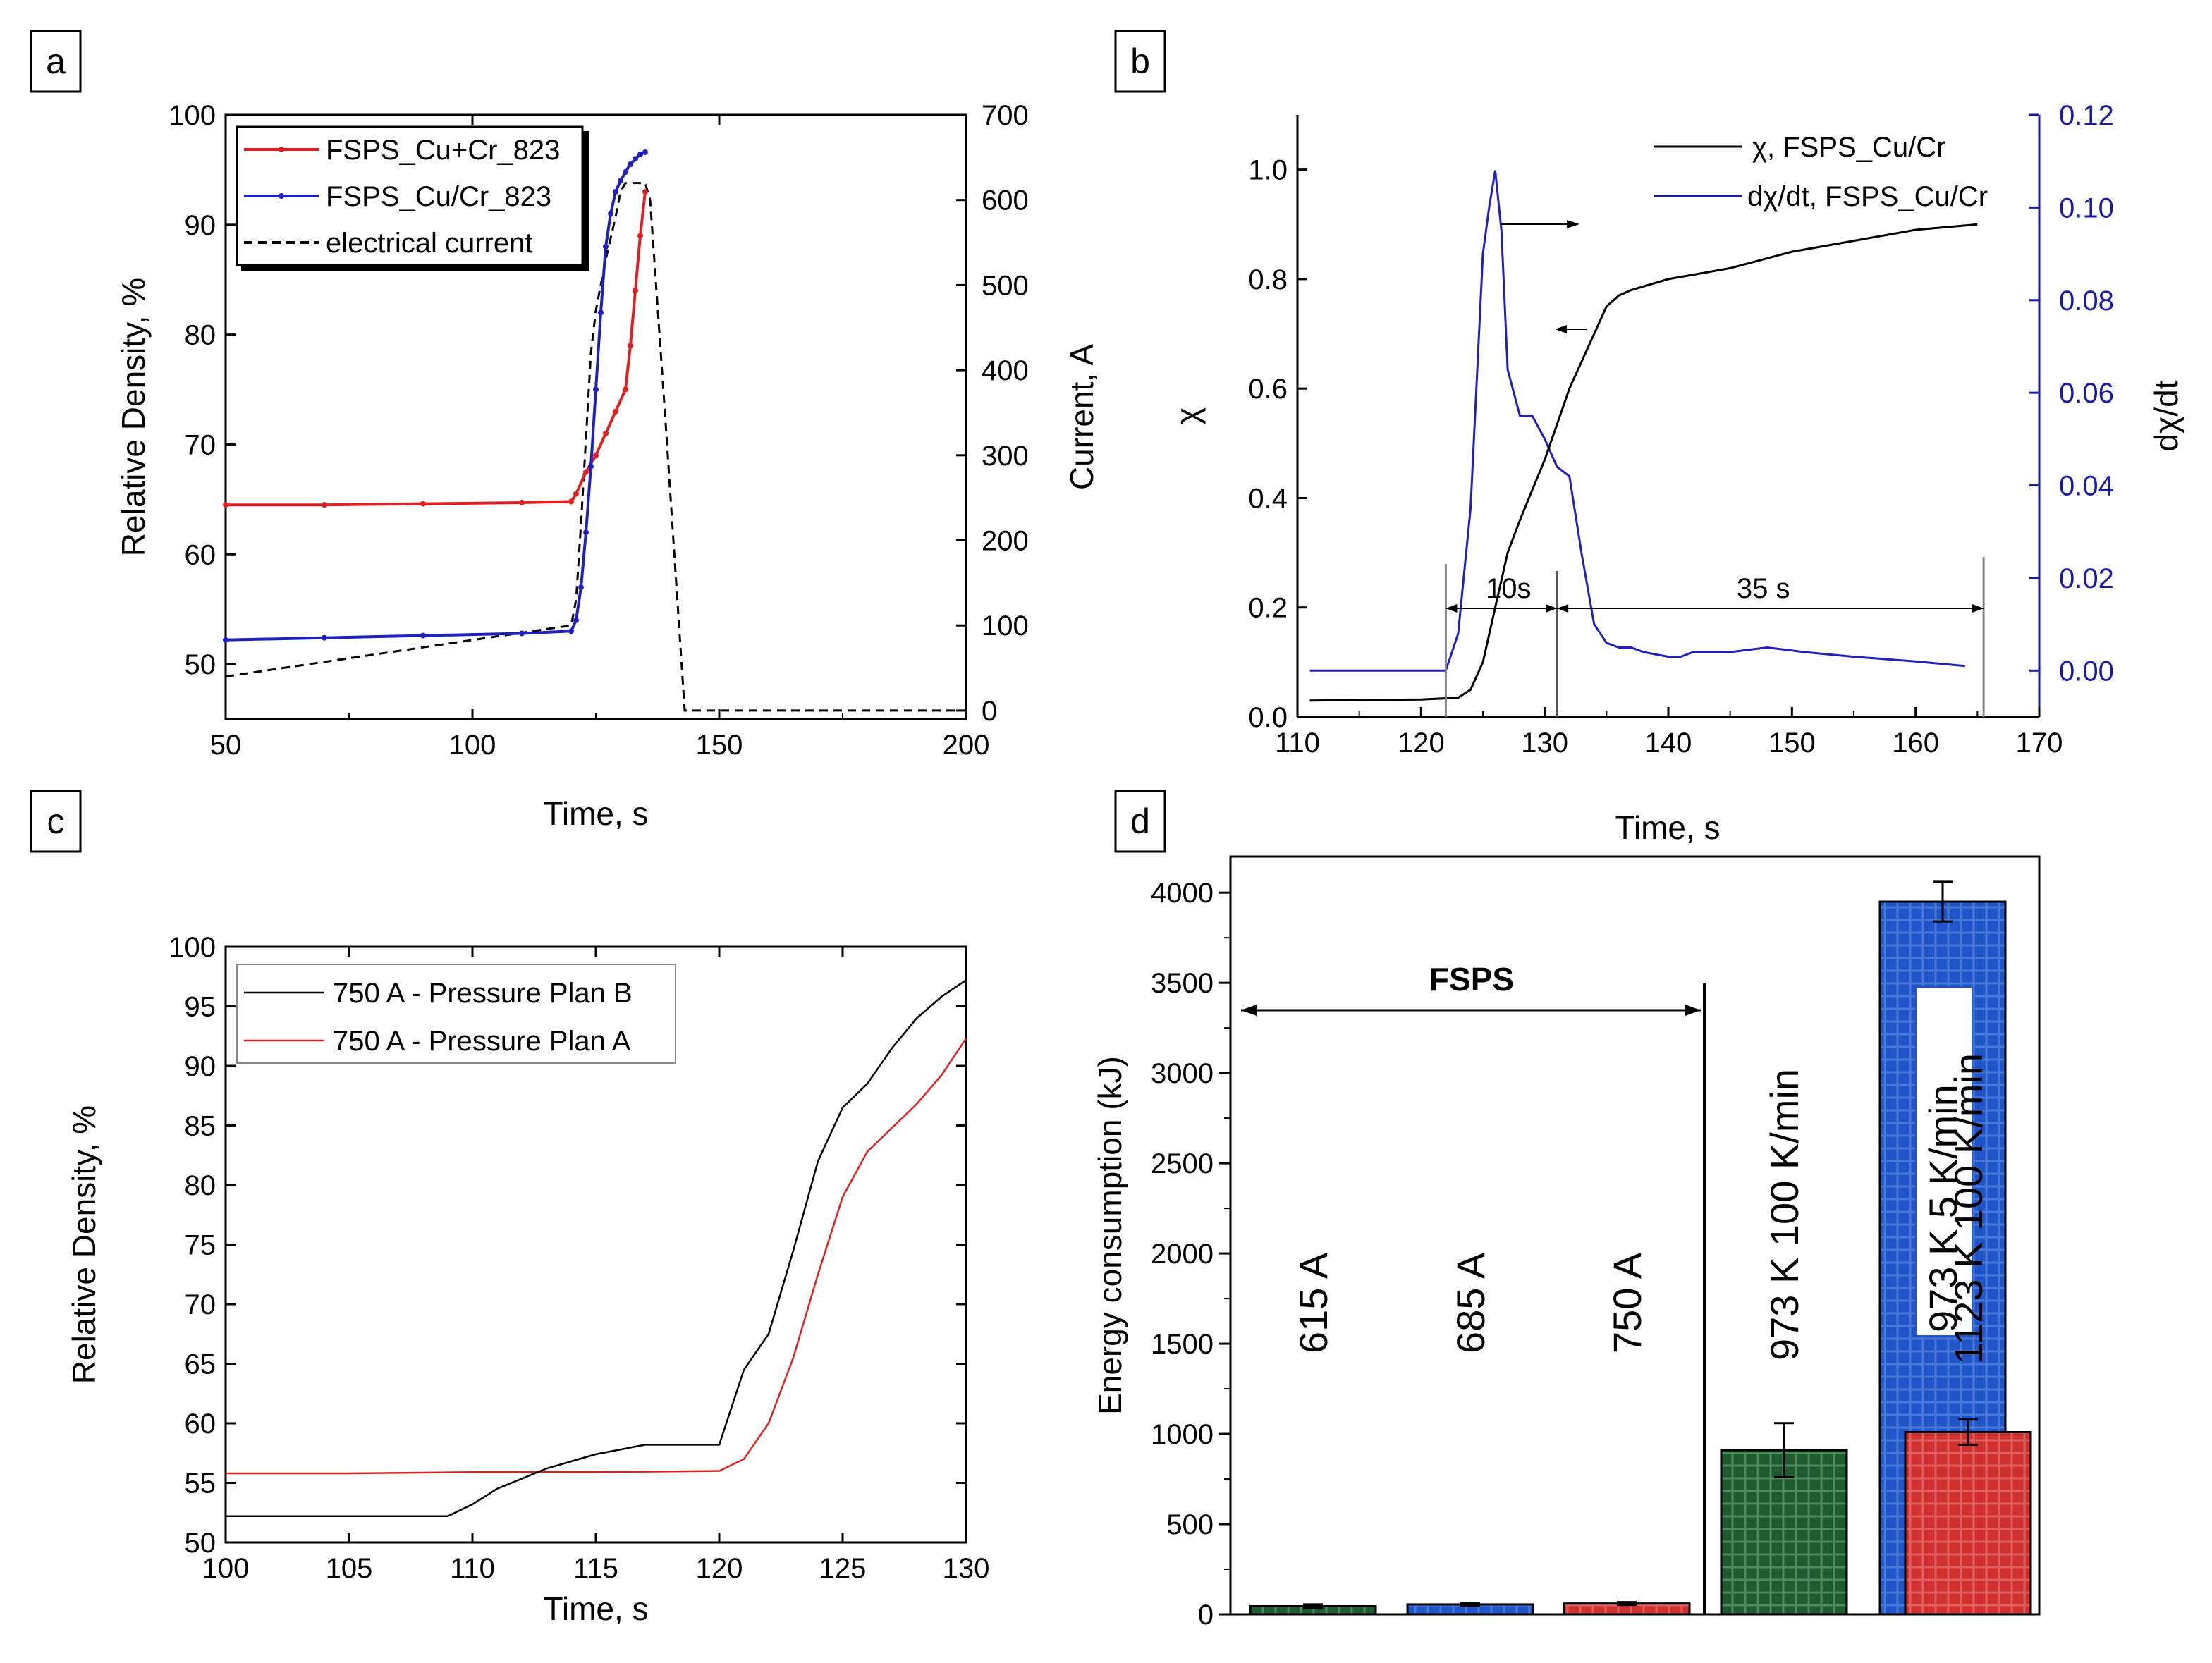 Image resolution: width=2212 pixels, height=1663 pixels. Describe the element at coordinates (1561, 329) in the screenshot. I see `arrow-to-left-axis-head` at that location.